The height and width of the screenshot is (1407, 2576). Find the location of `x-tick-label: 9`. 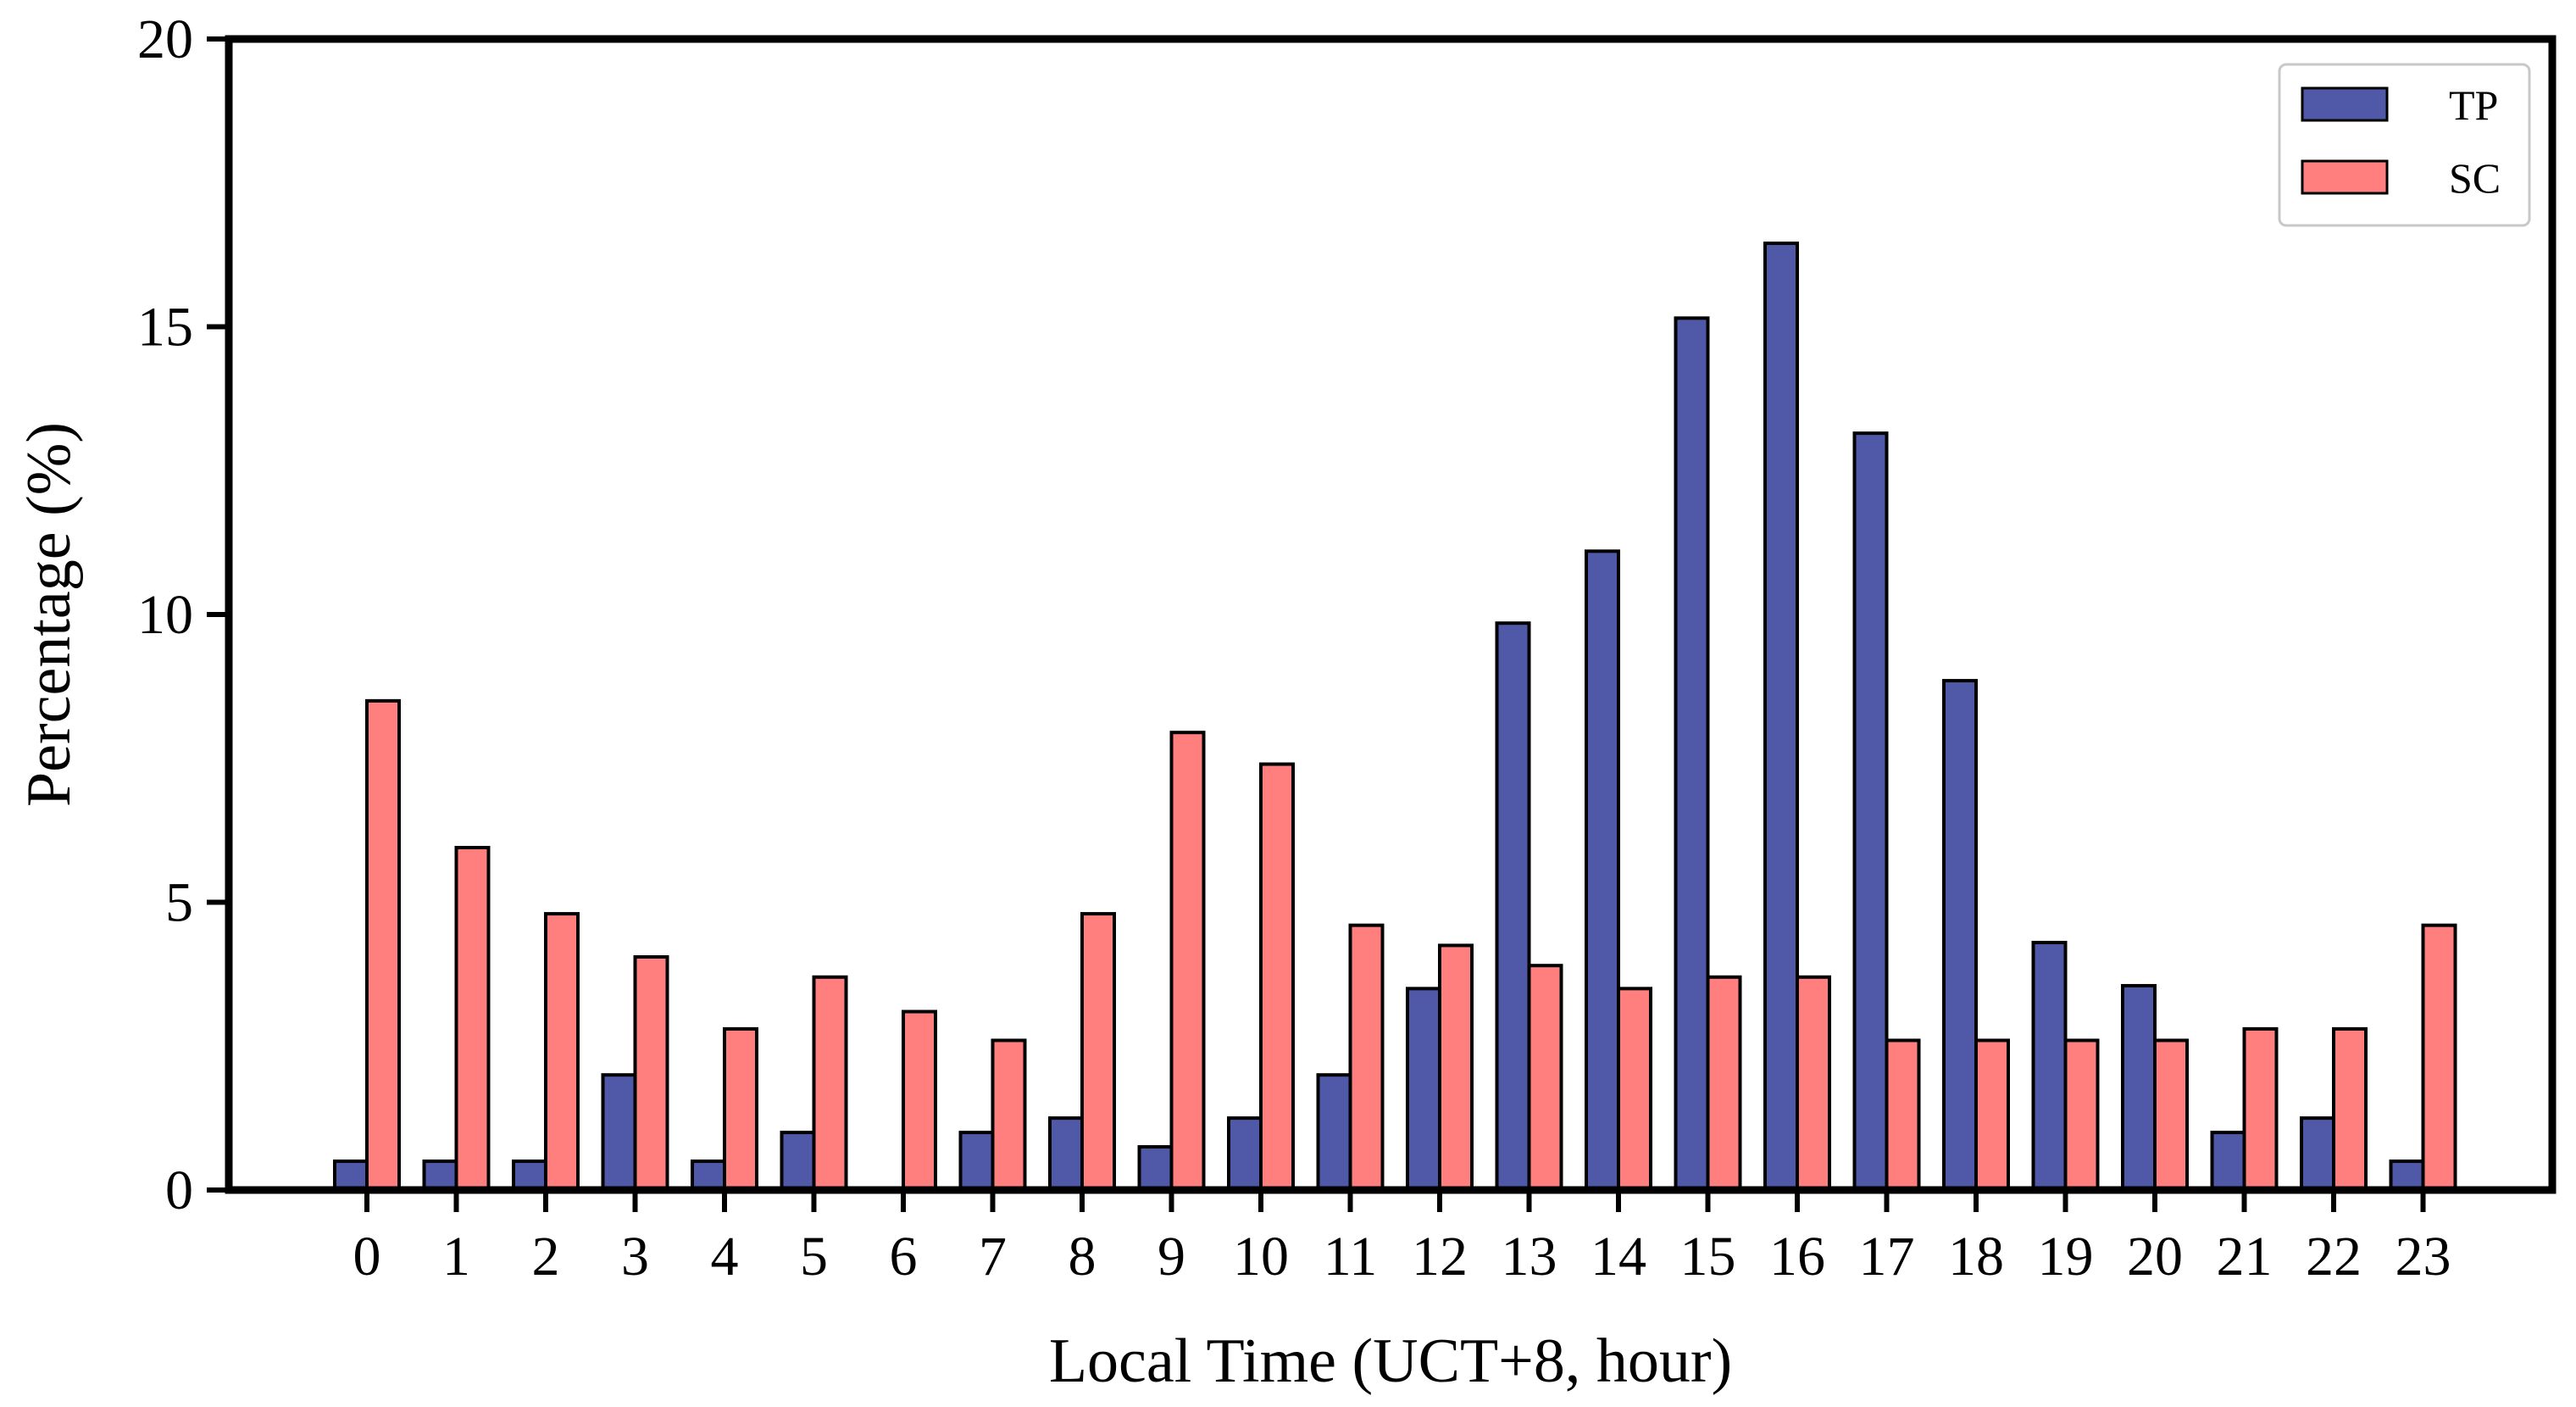

x-tick-label: 9 is located at coordinates (1171, 1256).